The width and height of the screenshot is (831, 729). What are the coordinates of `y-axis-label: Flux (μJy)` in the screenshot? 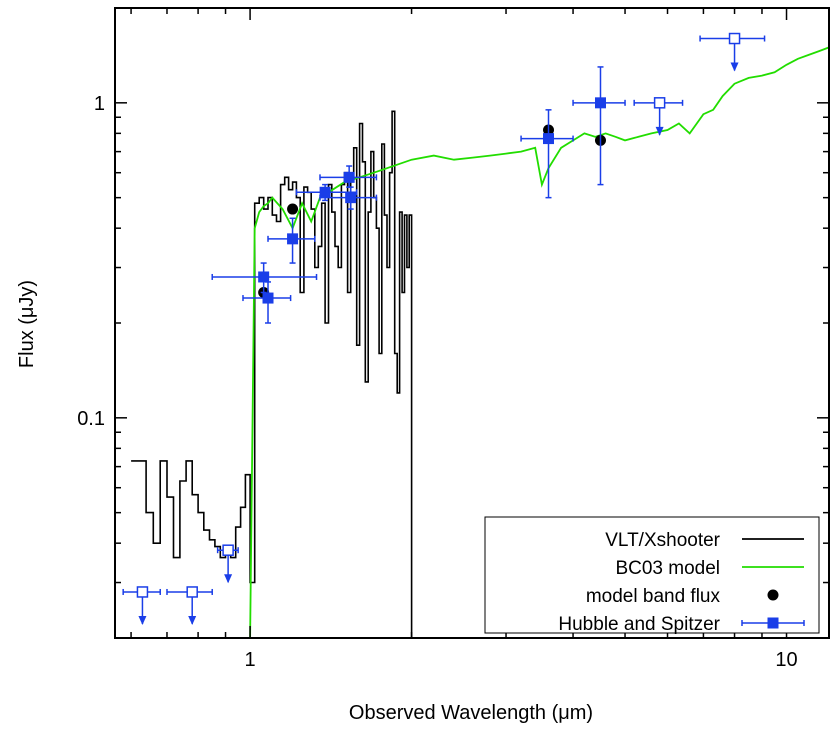 It's located at (27, 324).